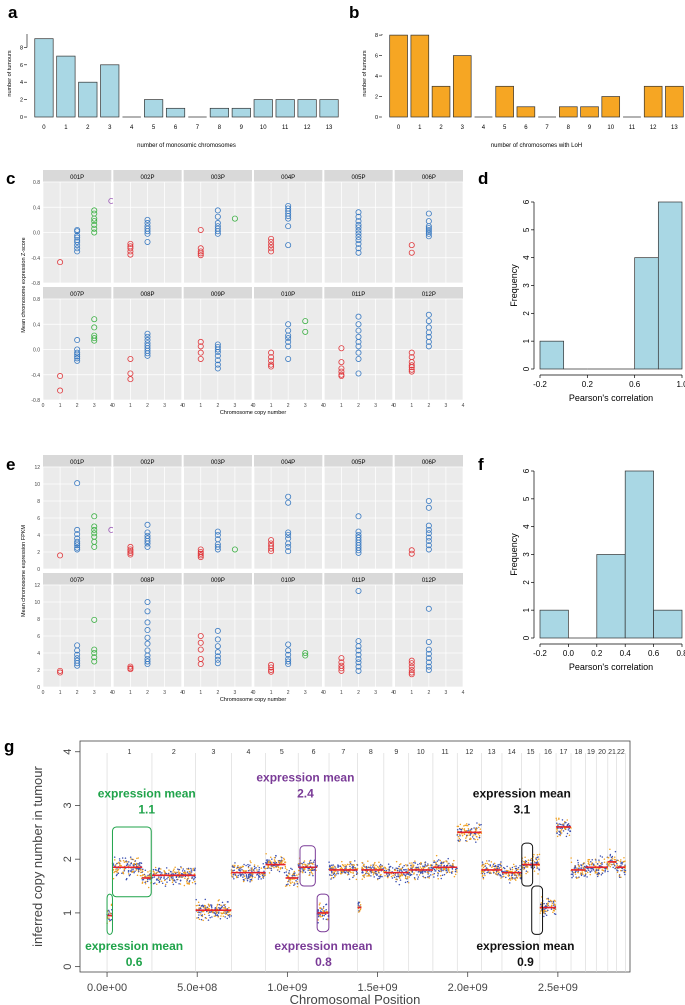  What do you see at coordinates (512, 752) in the screenshot?
I see `chromosome-label: 14` at bounding box center [512, 752].